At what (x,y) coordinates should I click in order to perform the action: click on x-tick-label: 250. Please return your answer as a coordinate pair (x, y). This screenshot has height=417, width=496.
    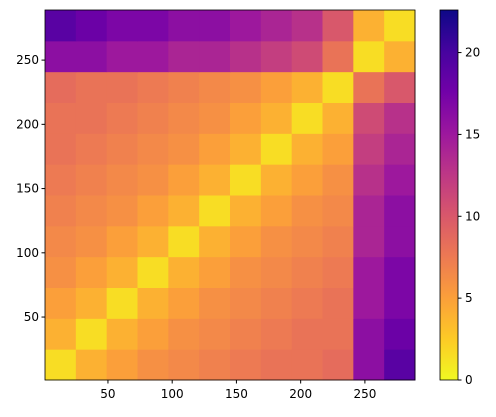
    Looking at the image, I should click on (364, 394).